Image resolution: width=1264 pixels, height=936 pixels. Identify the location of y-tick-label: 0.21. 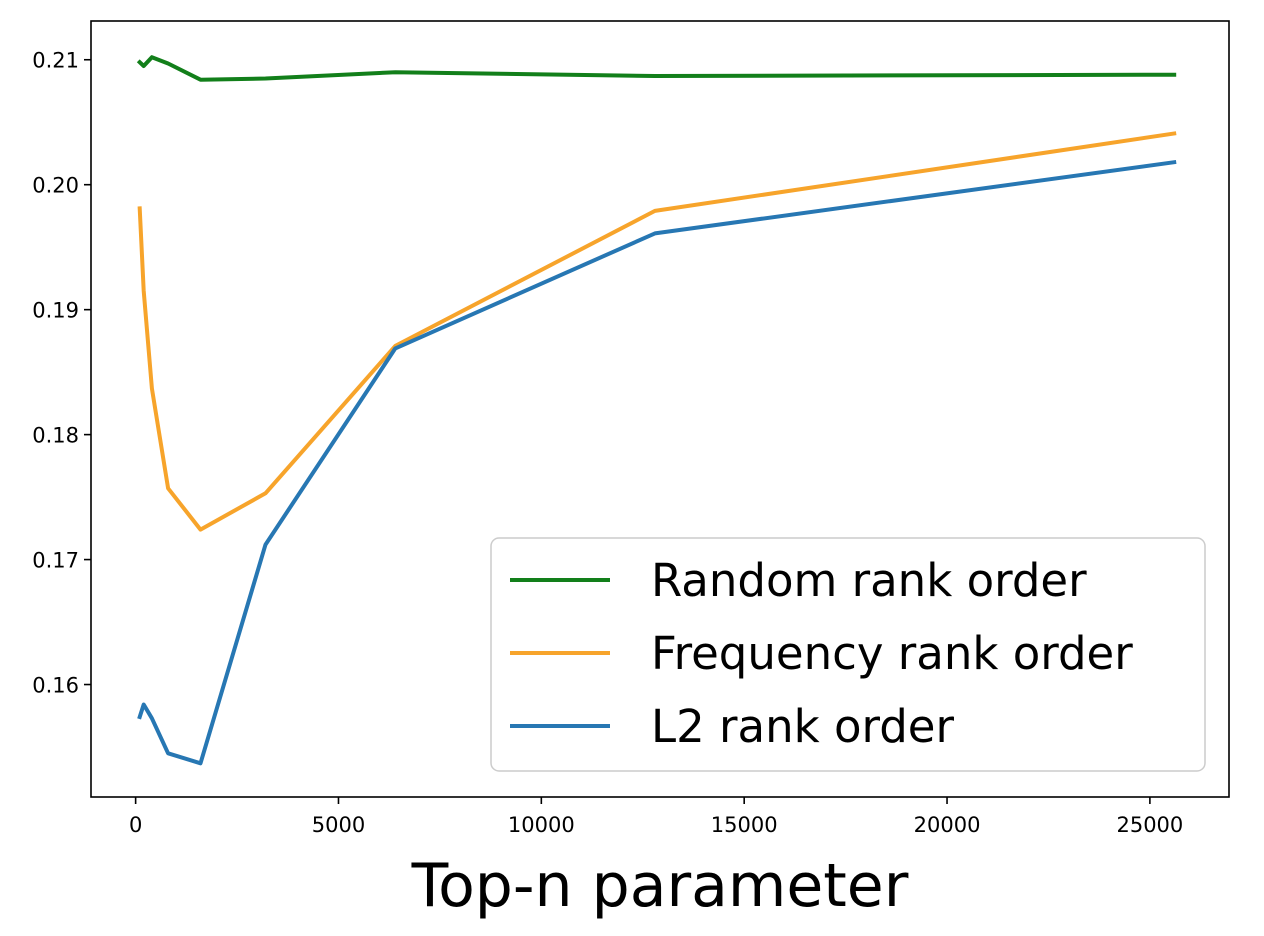
(55, 61).